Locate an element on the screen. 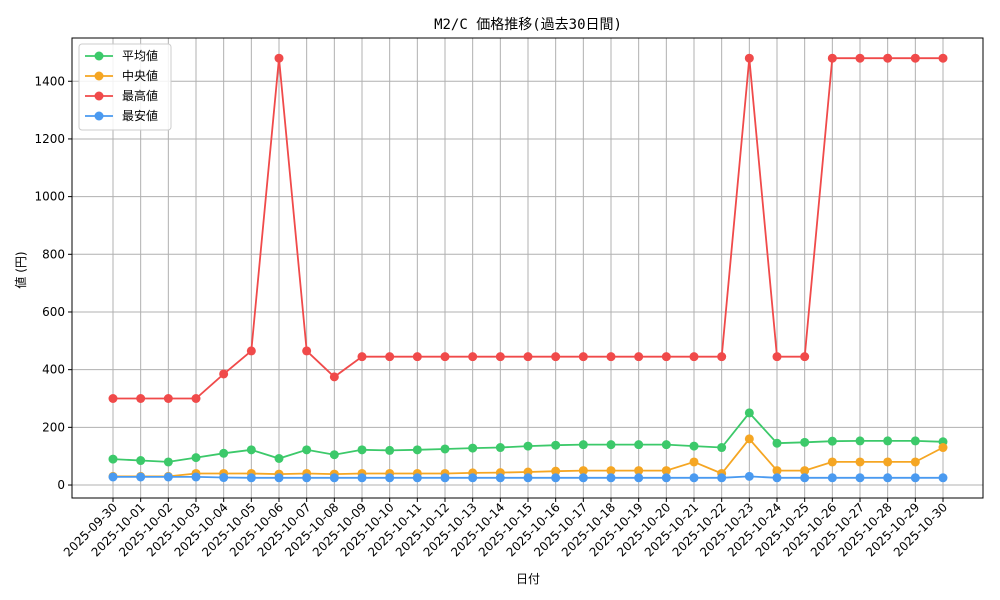  legend-item: 最安値 is located at coordinates (121, 115).